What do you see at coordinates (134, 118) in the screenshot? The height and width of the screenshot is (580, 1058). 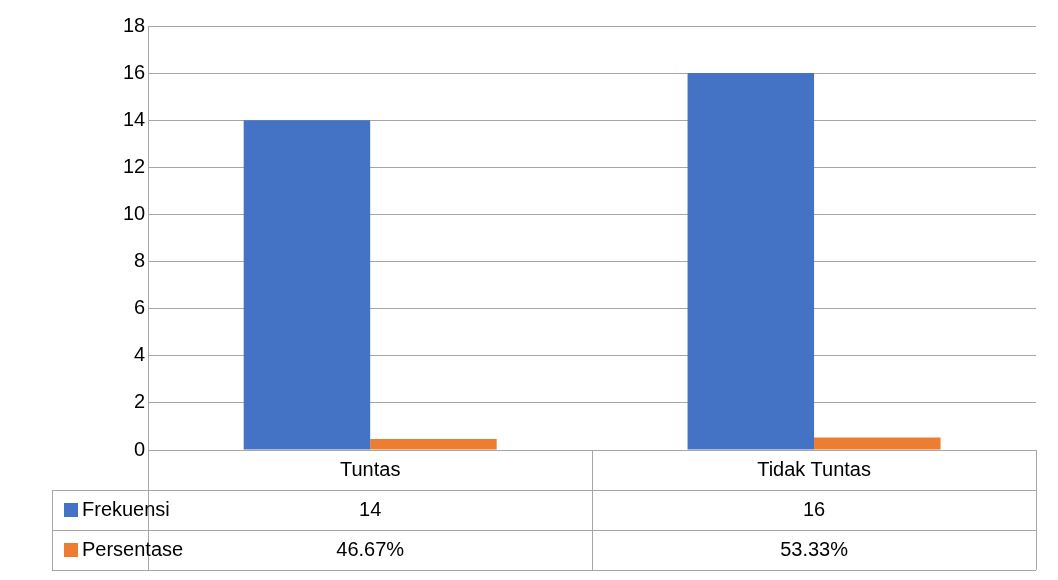 I see `y-tick-label: 14` at bounding box center [134, 118].